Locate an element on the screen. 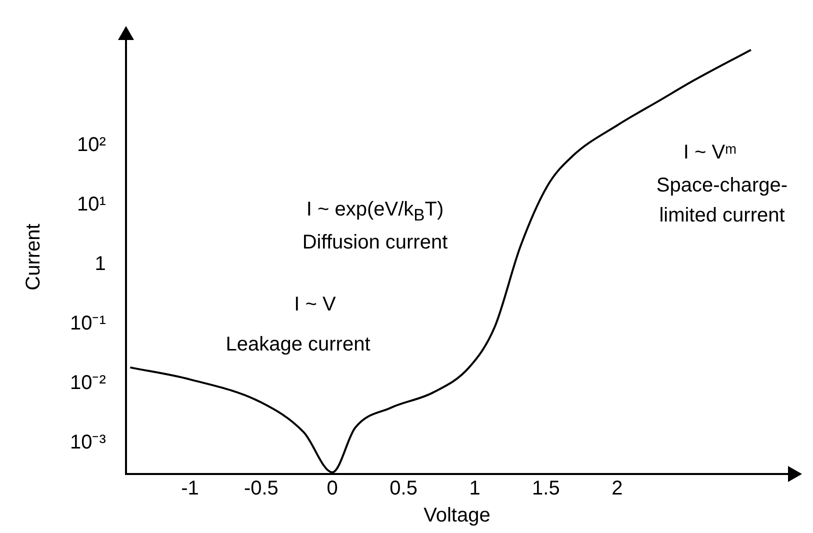  x-tick-label: -0.5 is located at coordinates (261, 489).